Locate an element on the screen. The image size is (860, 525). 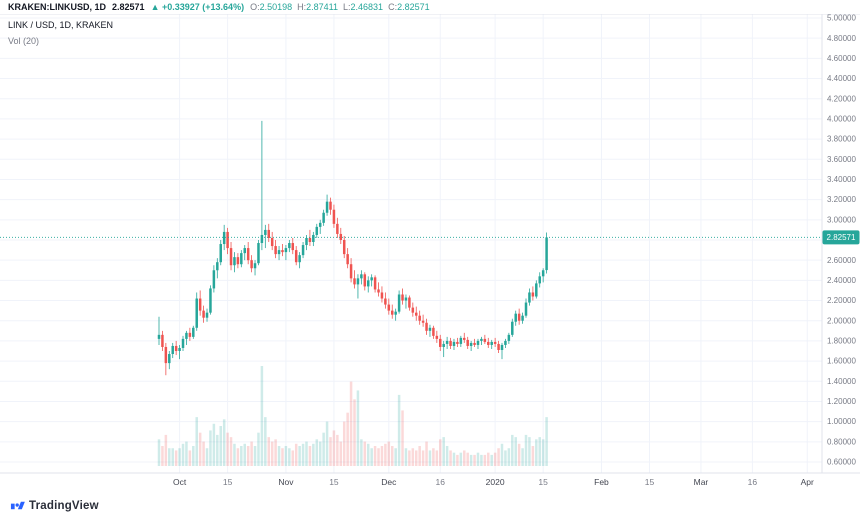
svg-text: Nov is located at coordinates (286, 482).